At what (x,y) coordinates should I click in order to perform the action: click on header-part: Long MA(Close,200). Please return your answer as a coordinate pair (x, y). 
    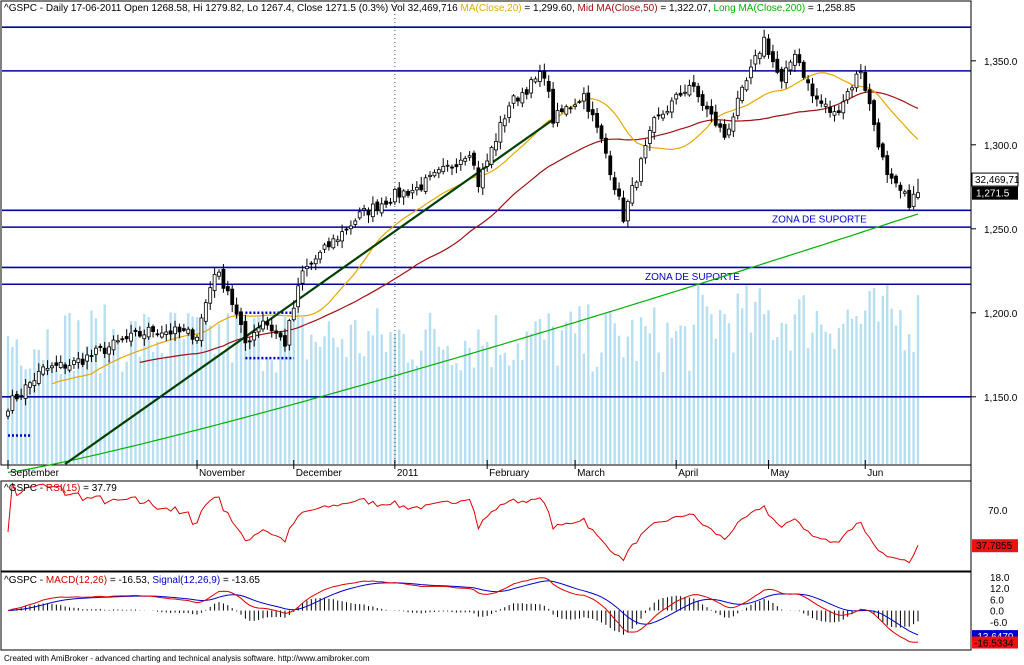
    Looking at the image, I should click on (759, 8).